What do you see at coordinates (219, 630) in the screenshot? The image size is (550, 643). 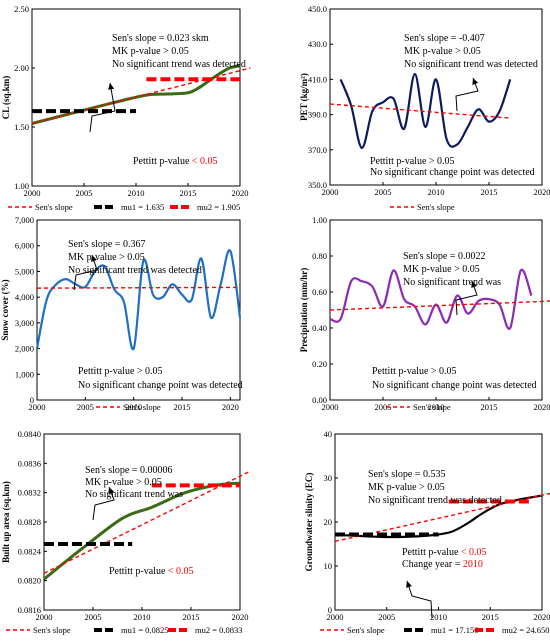 I see `legend-label: mu2 = 0.0833` at bounding box center [219, 630].